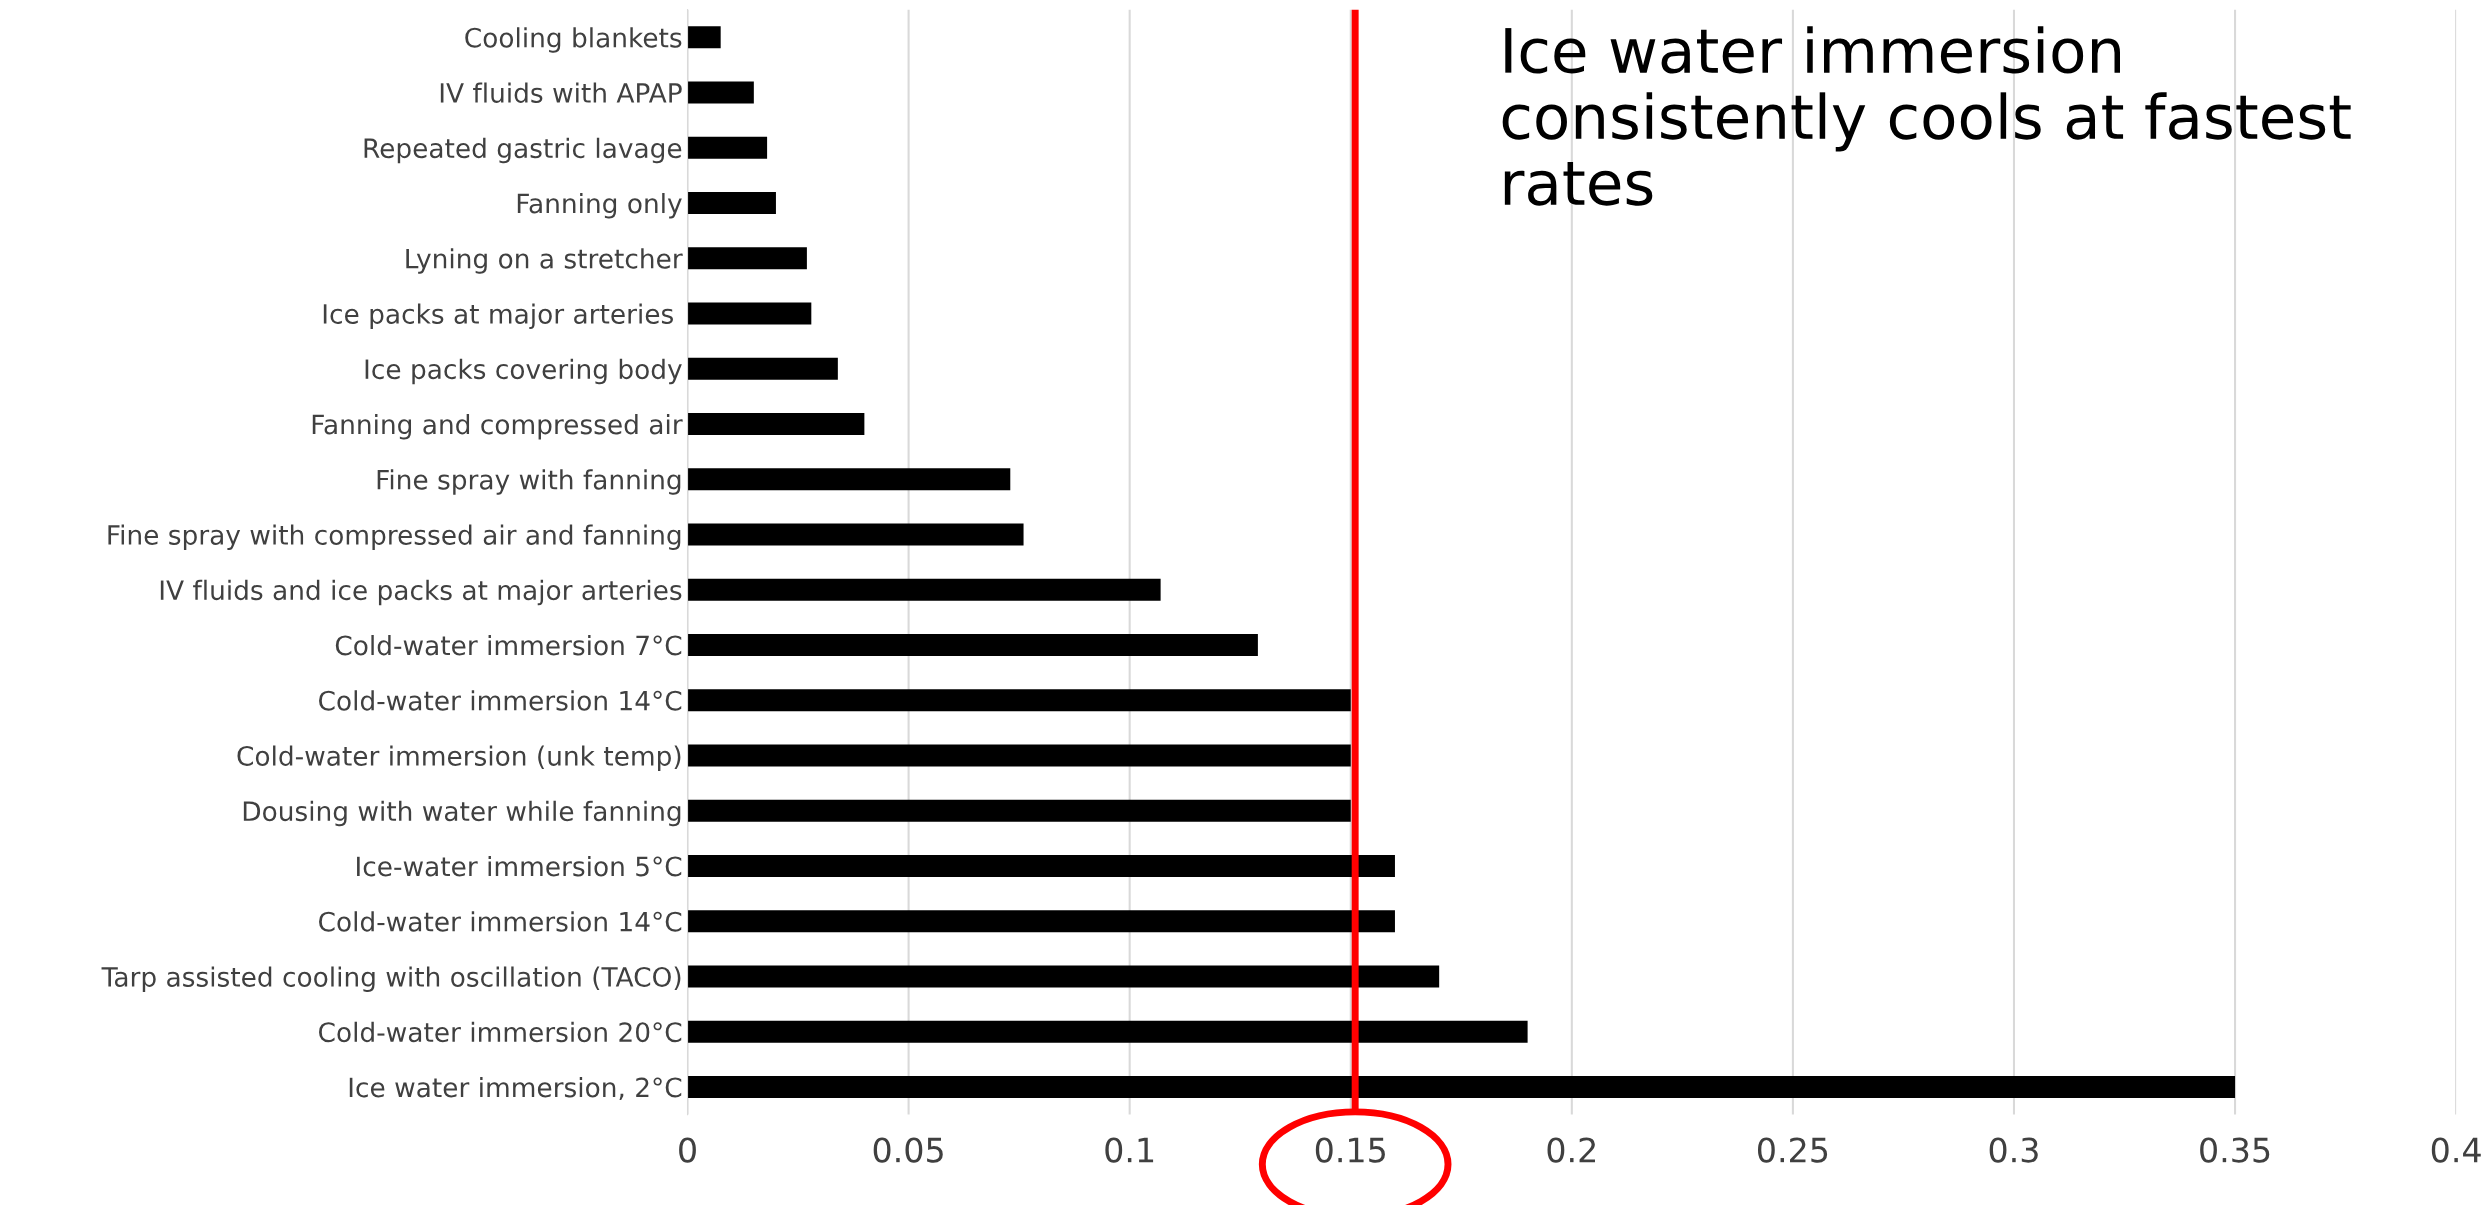  What do you see at coordinates (908, 1150) in the screenshot?
I see `x-tick-label: 0.05` at bounding box center [908, 1150].